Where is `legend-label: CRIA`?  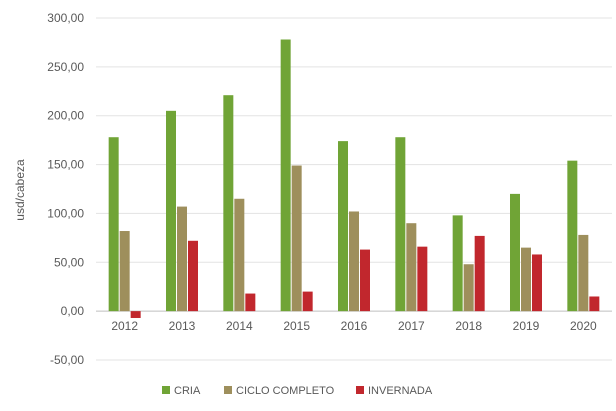
legend-label: CRIA is located at coordinates (187, 391).